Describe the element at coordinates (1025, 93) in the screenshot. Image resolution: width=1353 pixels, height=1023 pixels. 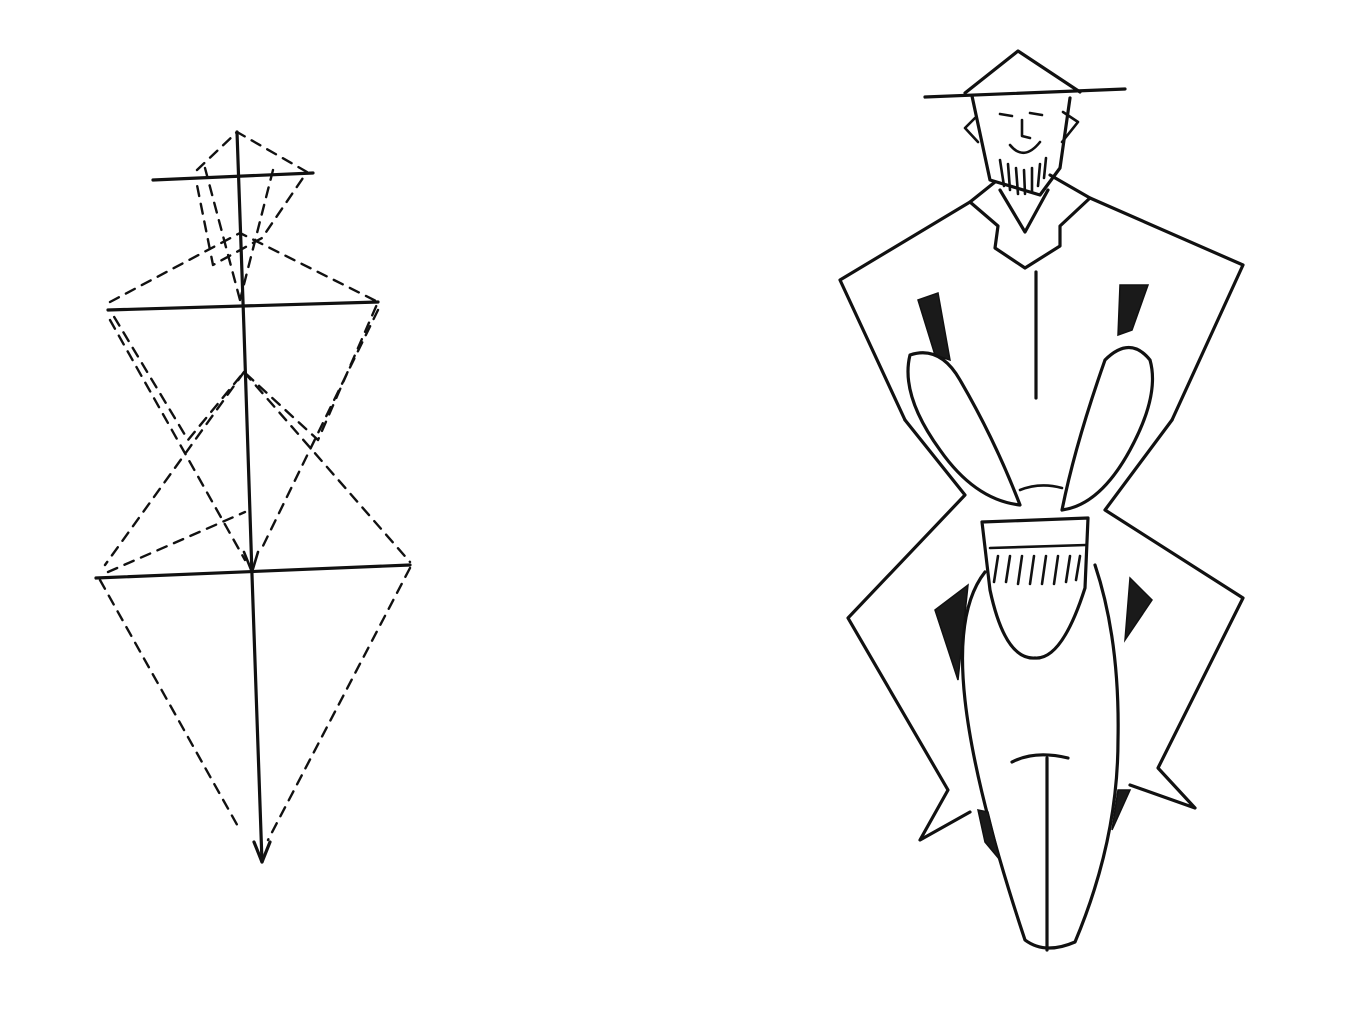
I see `hat-brim` at that location.